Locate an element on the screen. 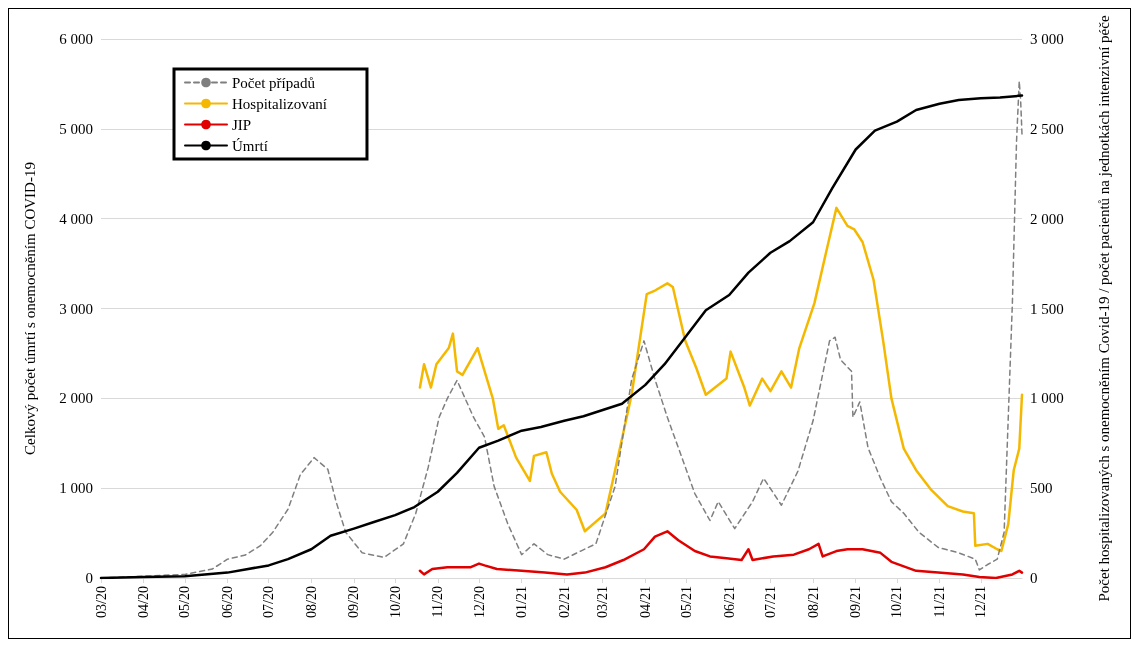 This screenshot has height=647, width=1139. x-tick-label: 08/21 is located at coordinates (813, 602).